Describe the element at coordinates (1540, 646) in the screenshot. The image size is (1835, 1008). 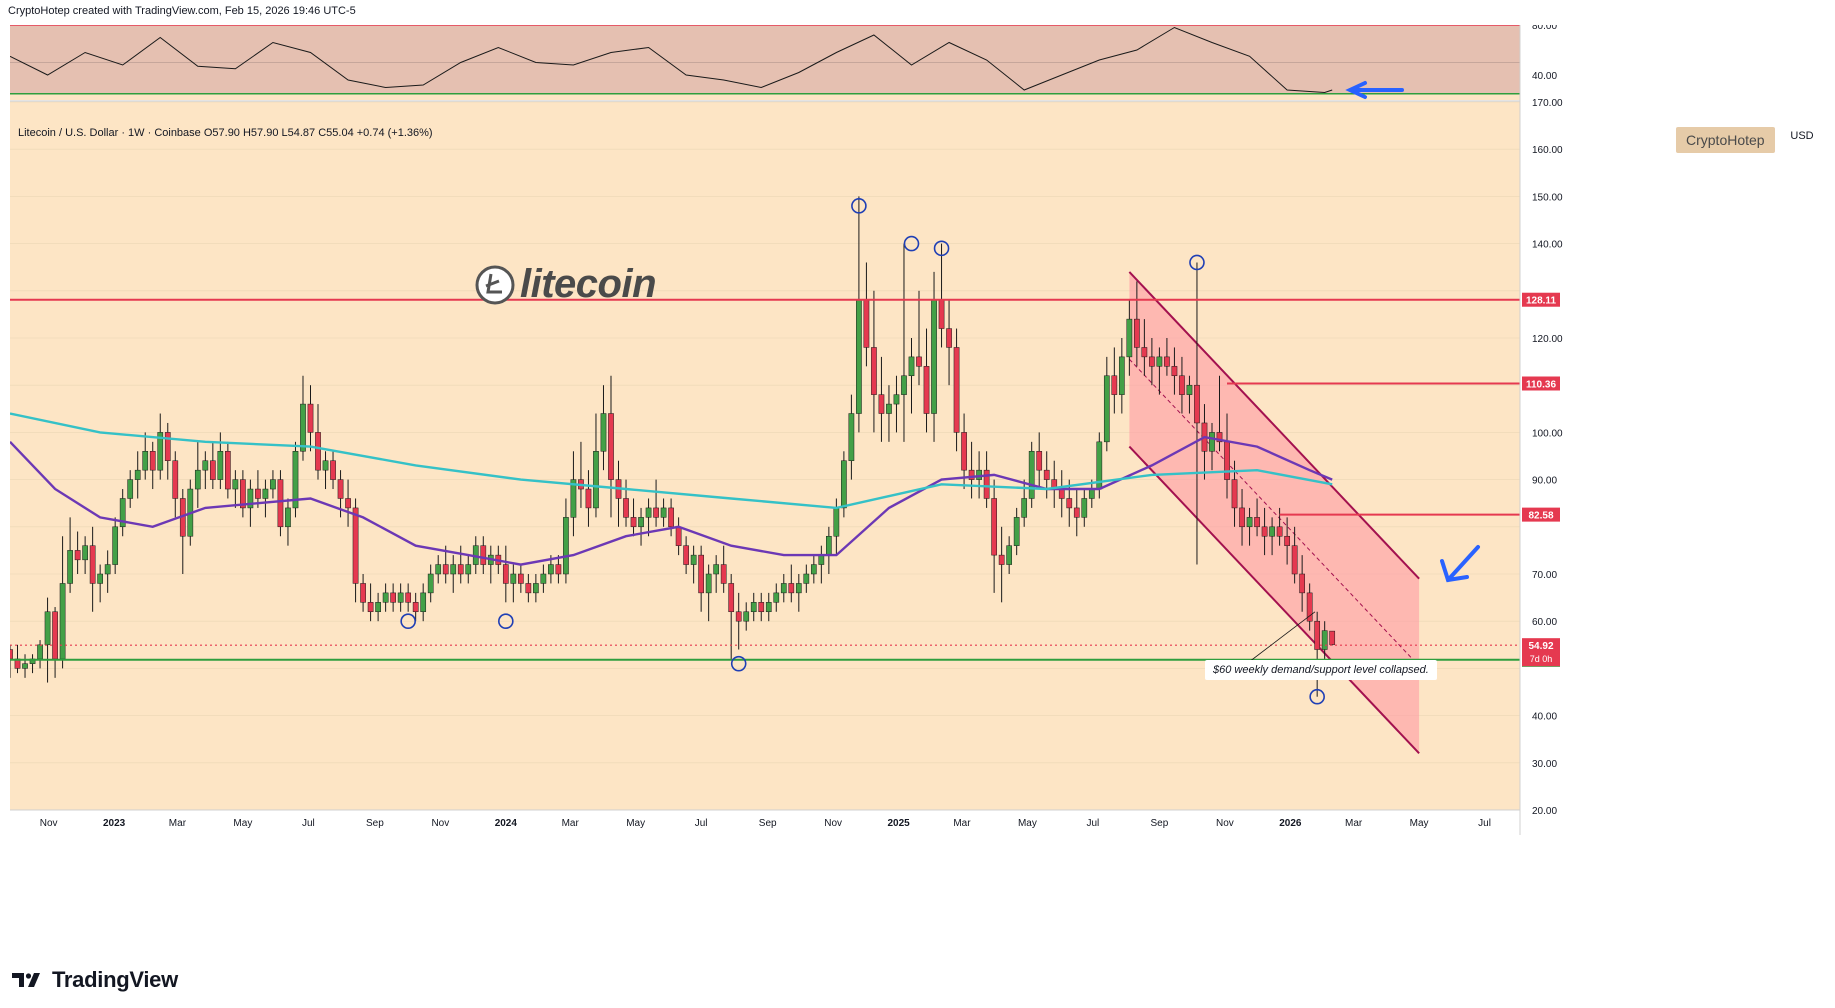
I see `level-label-4: 54.92` at that location.